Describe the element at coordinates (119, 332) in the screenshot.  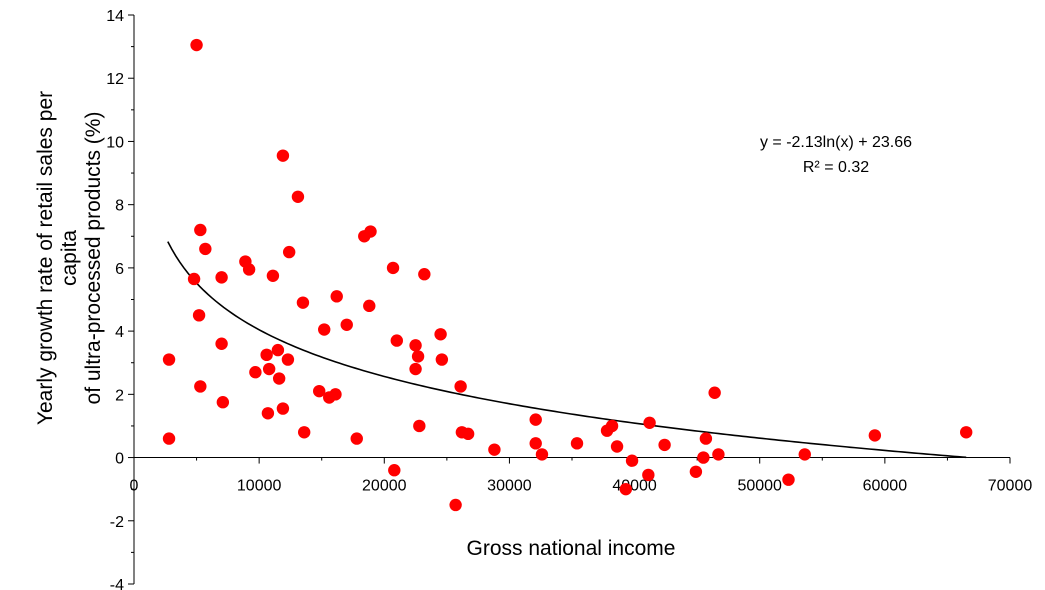
I see `y-tick-label: 4` at that location.